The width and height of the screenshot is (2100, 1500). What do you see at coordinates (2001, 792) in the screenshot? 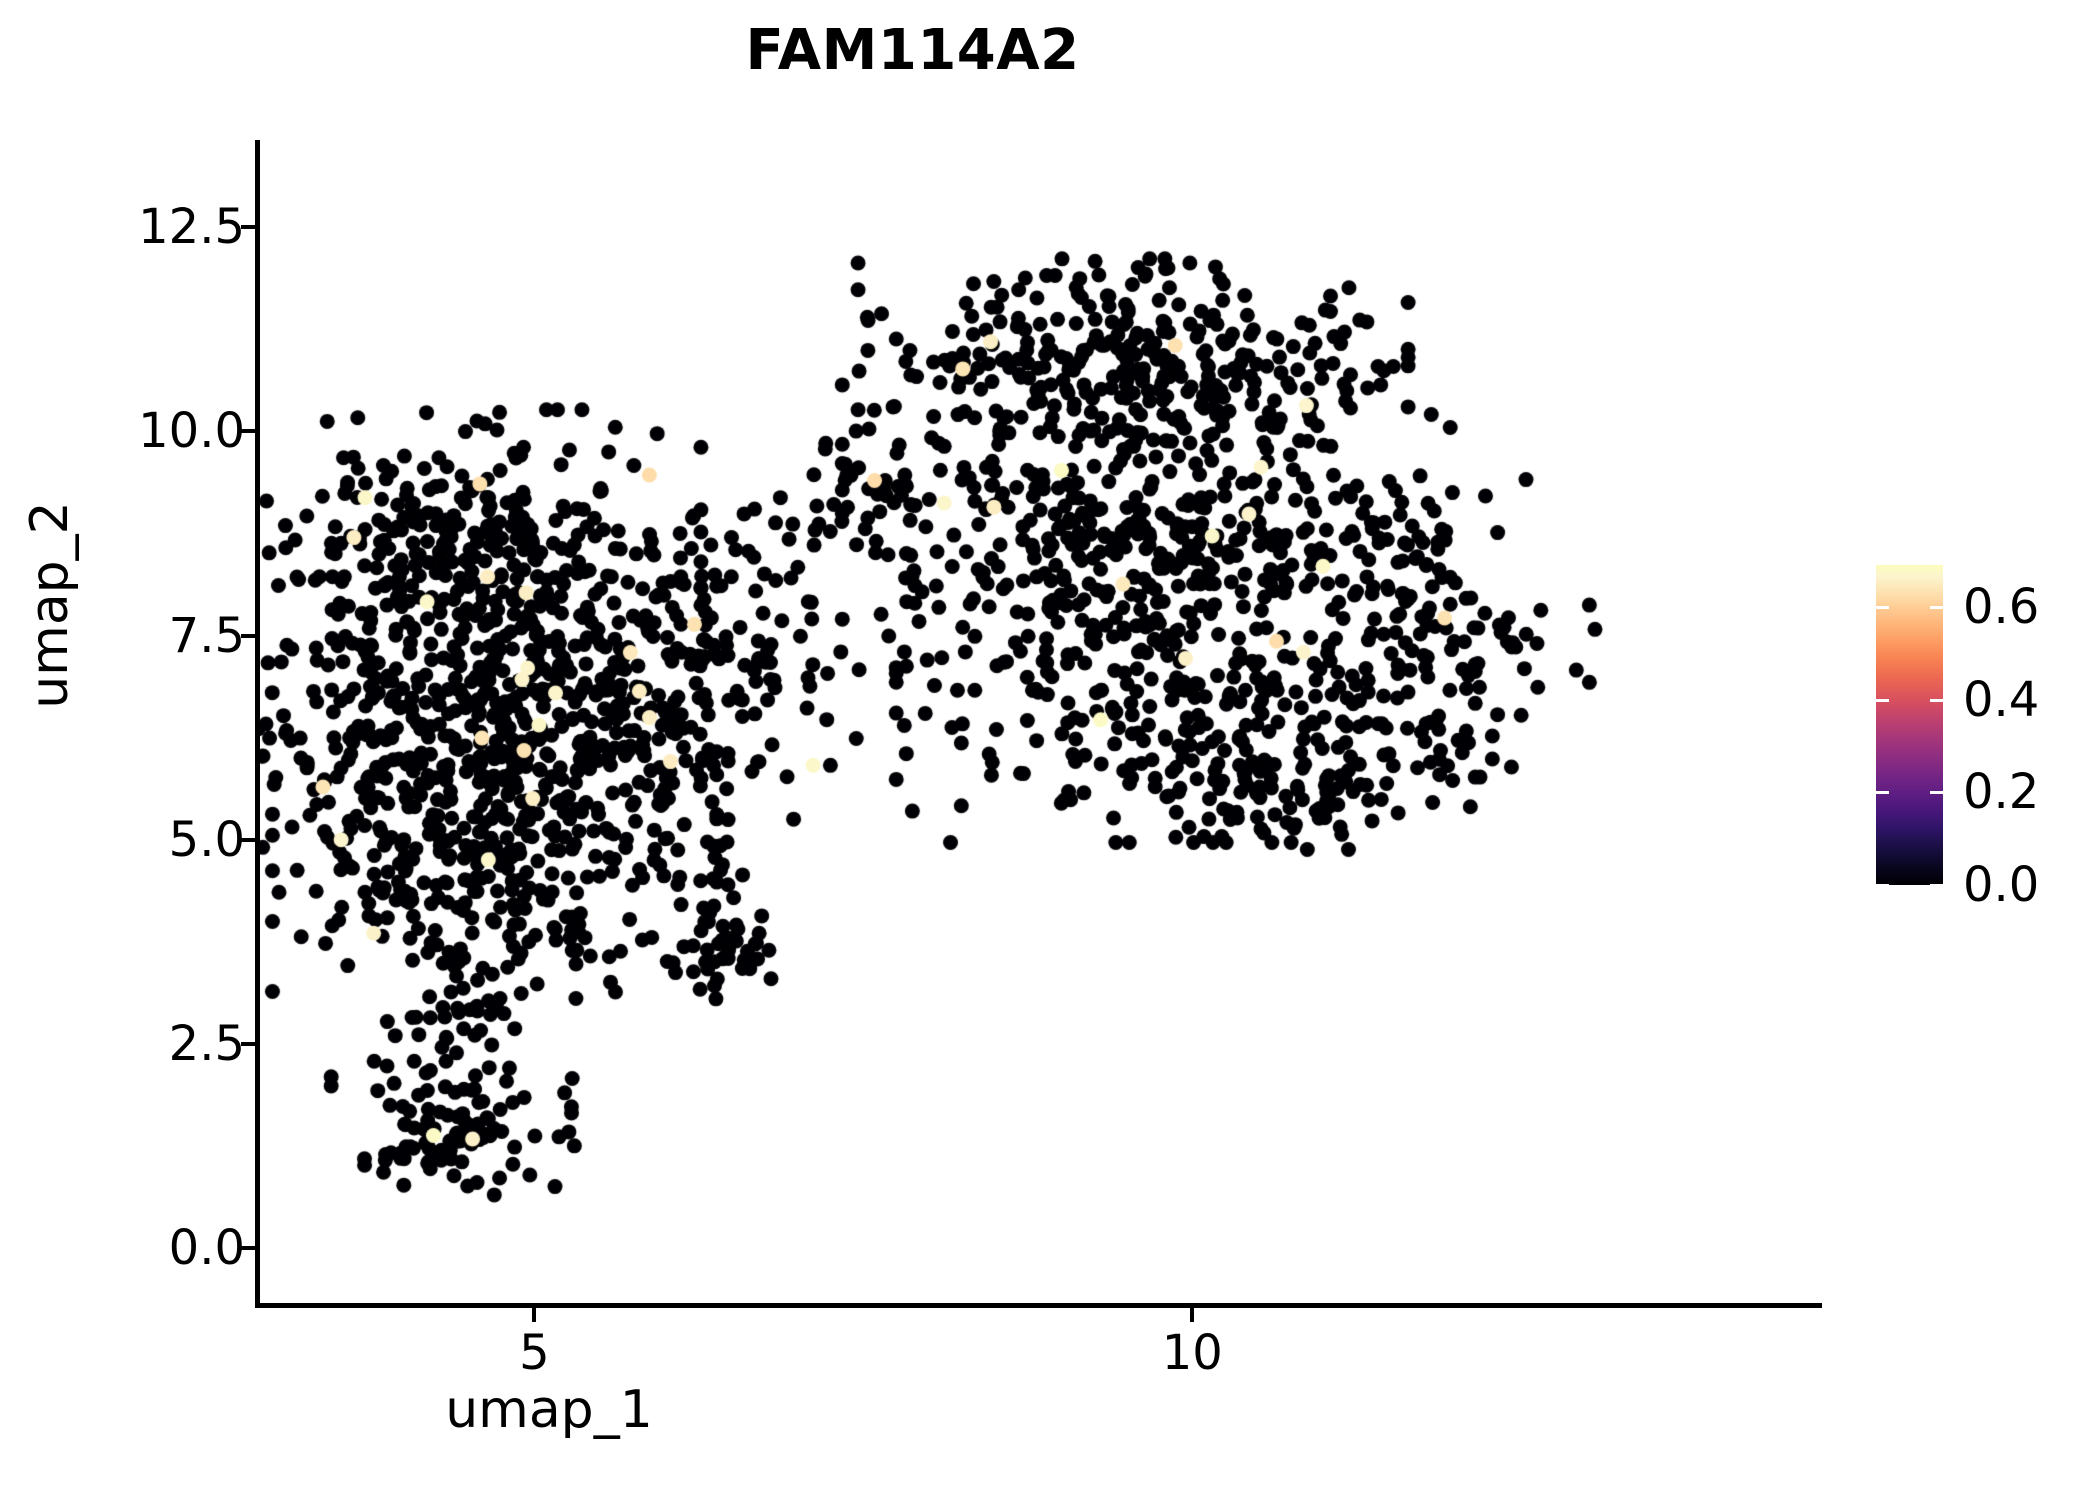
I see `colorbar-tick-label: 0.2` at bounding box center [2001, 792].